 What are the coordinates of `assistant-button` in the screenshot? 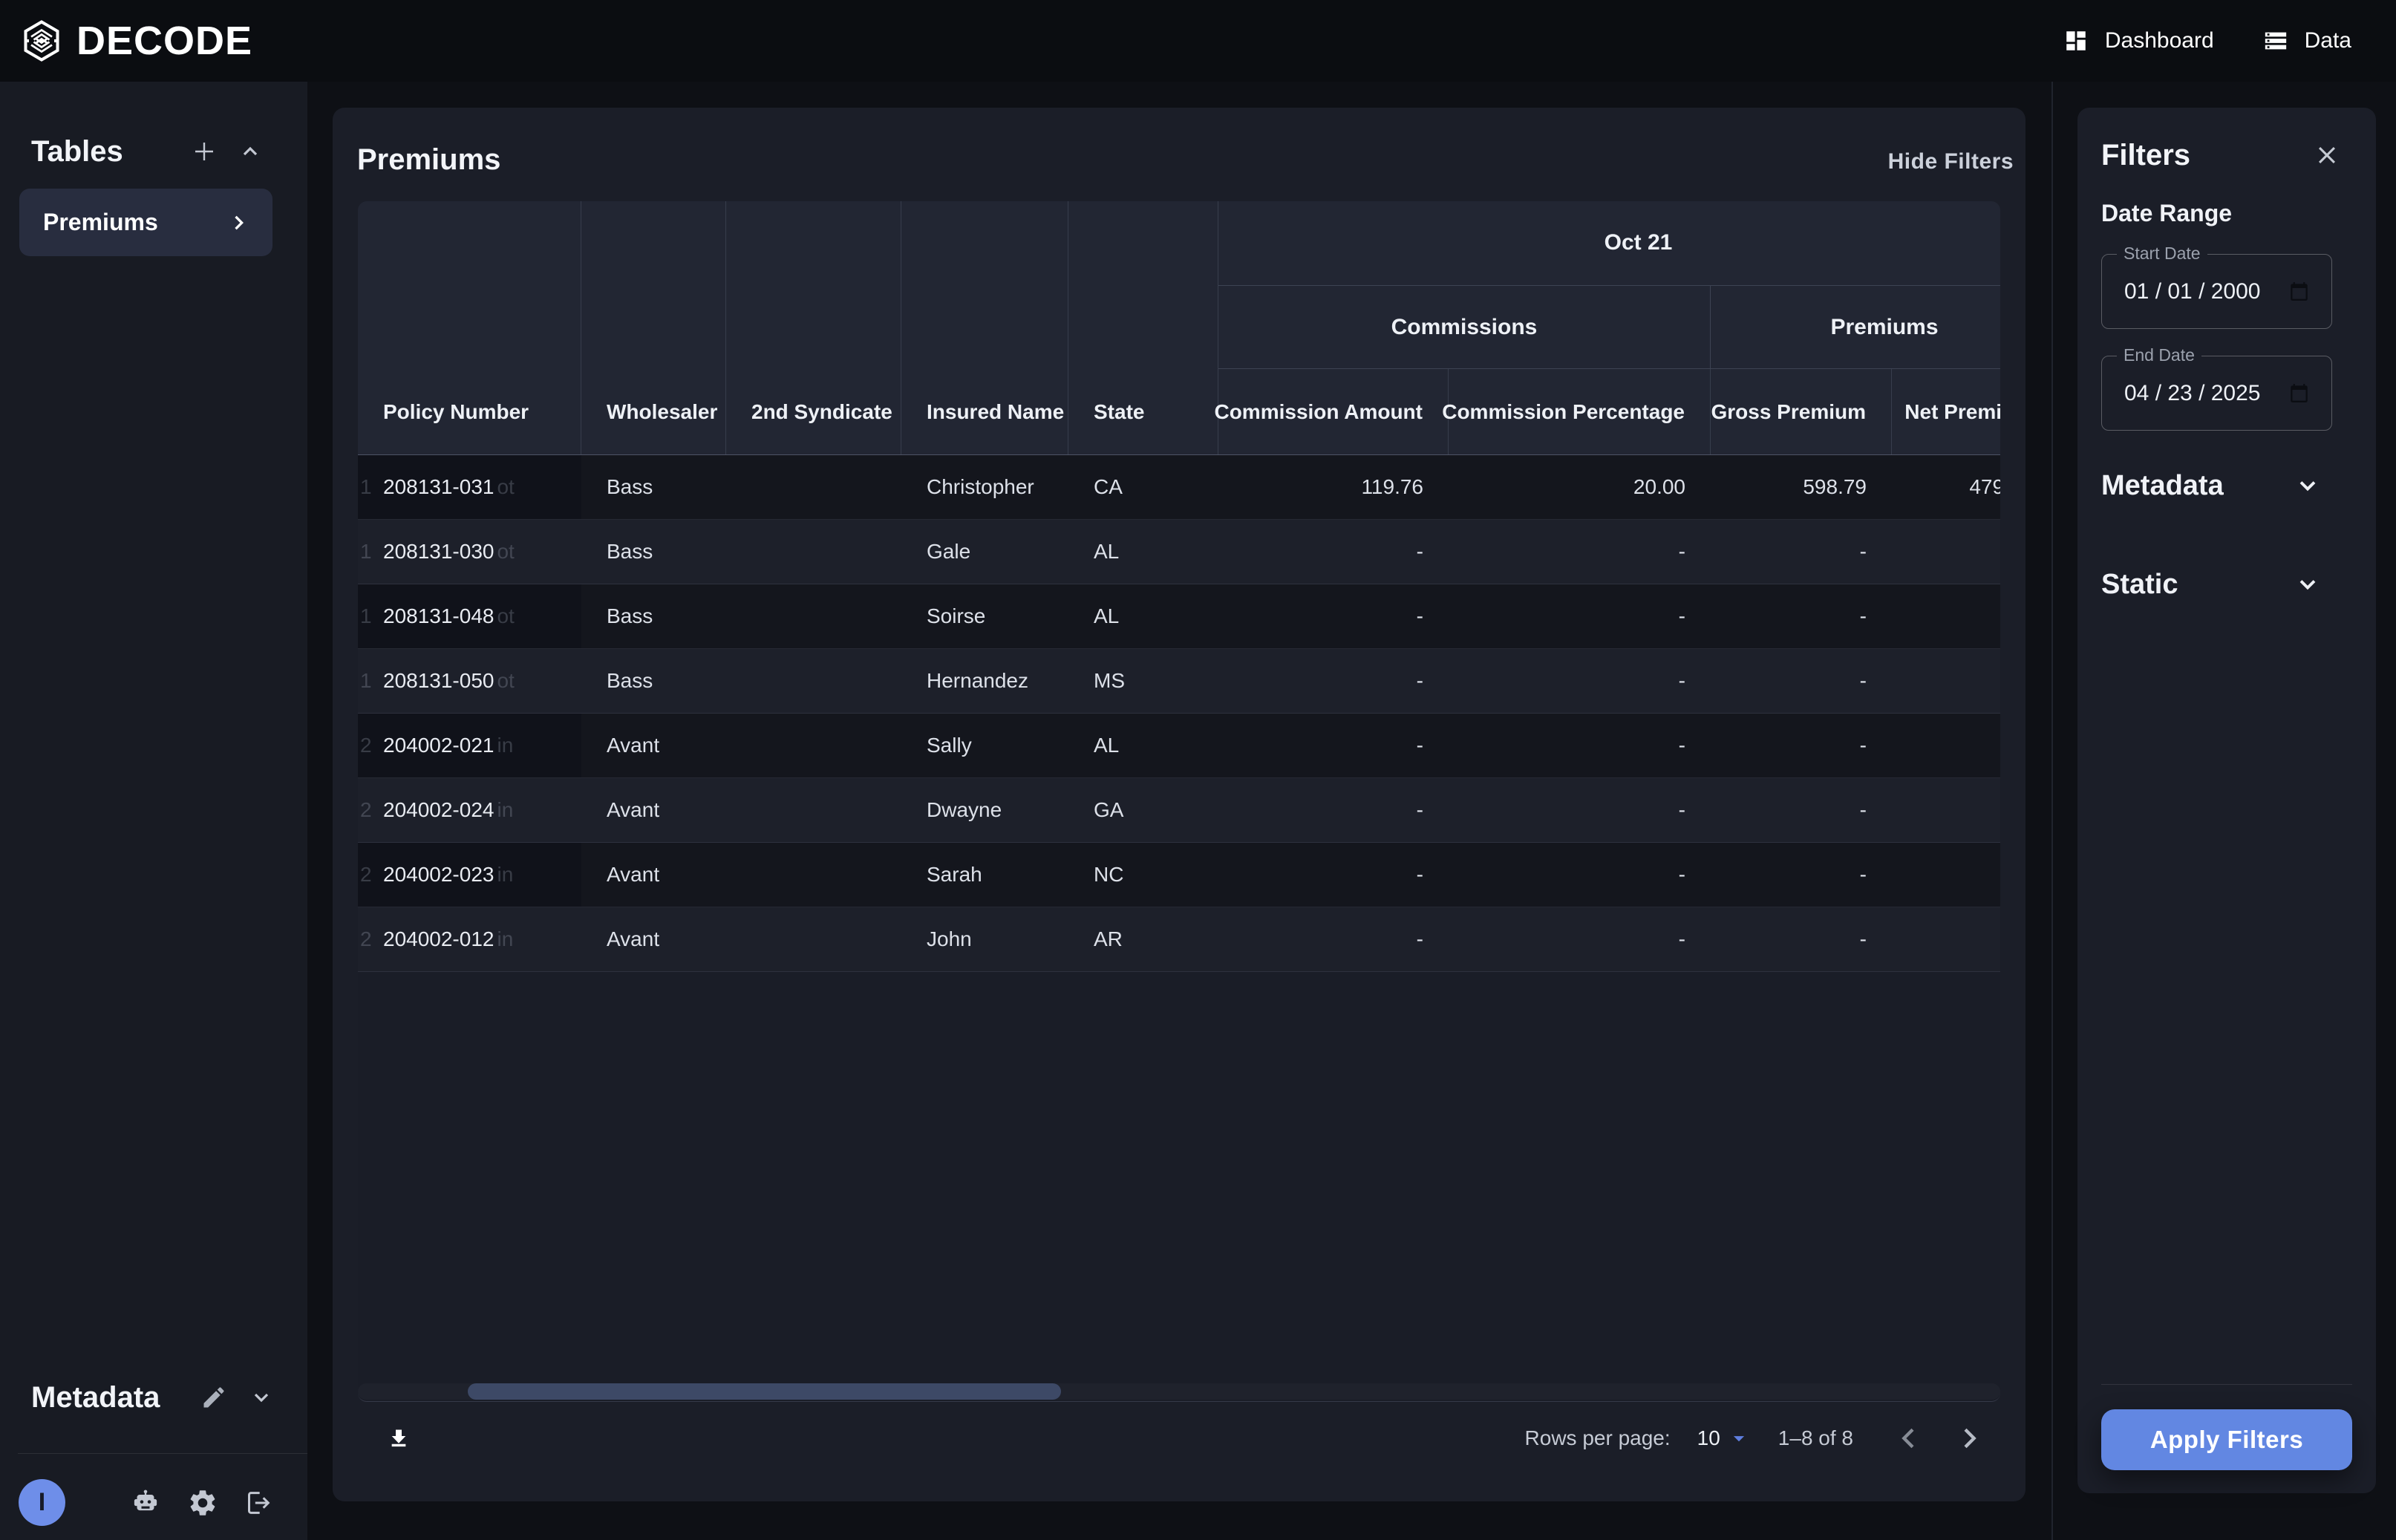 It's located at (145, 1503).